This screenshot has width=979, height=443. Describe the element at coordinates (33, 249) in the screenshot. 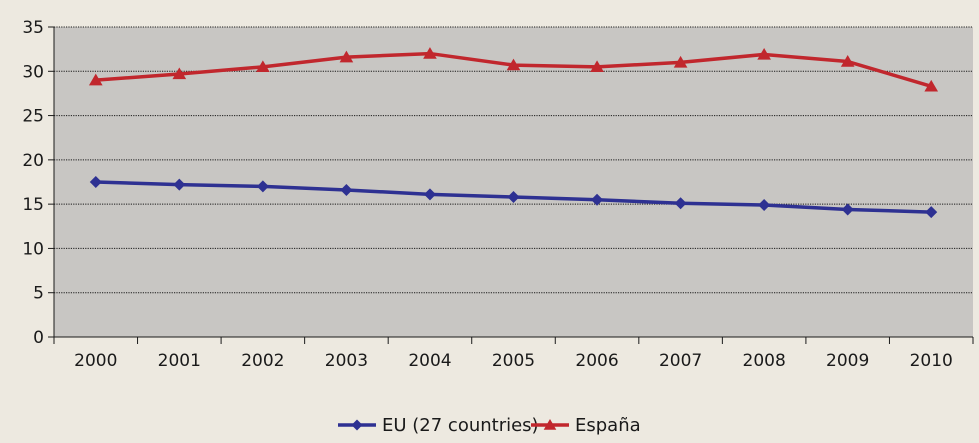

I see `y-tick-label: 10` at that location.